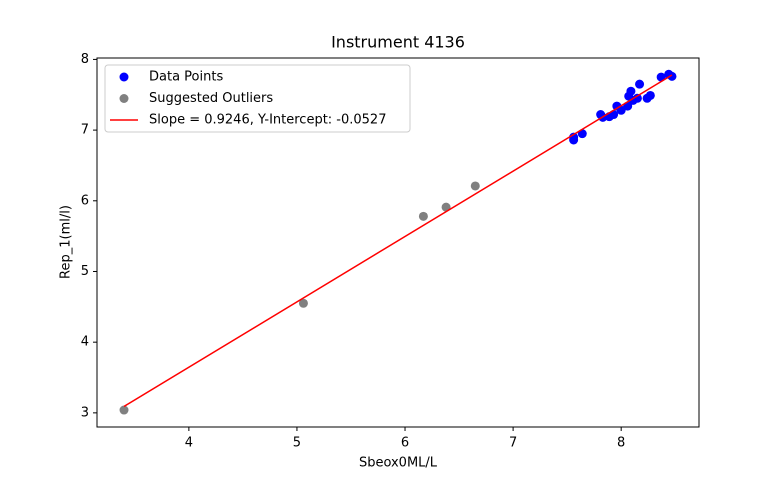 The image size is (778, 480). I want to click on y-tick-label: 4, so click(85, 342).